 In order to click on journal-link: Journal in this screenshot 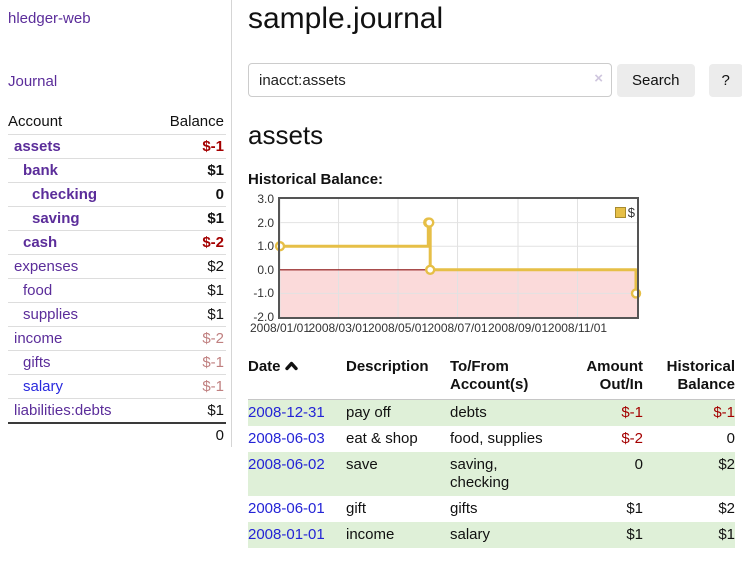, I will do `click(33, 81)`.